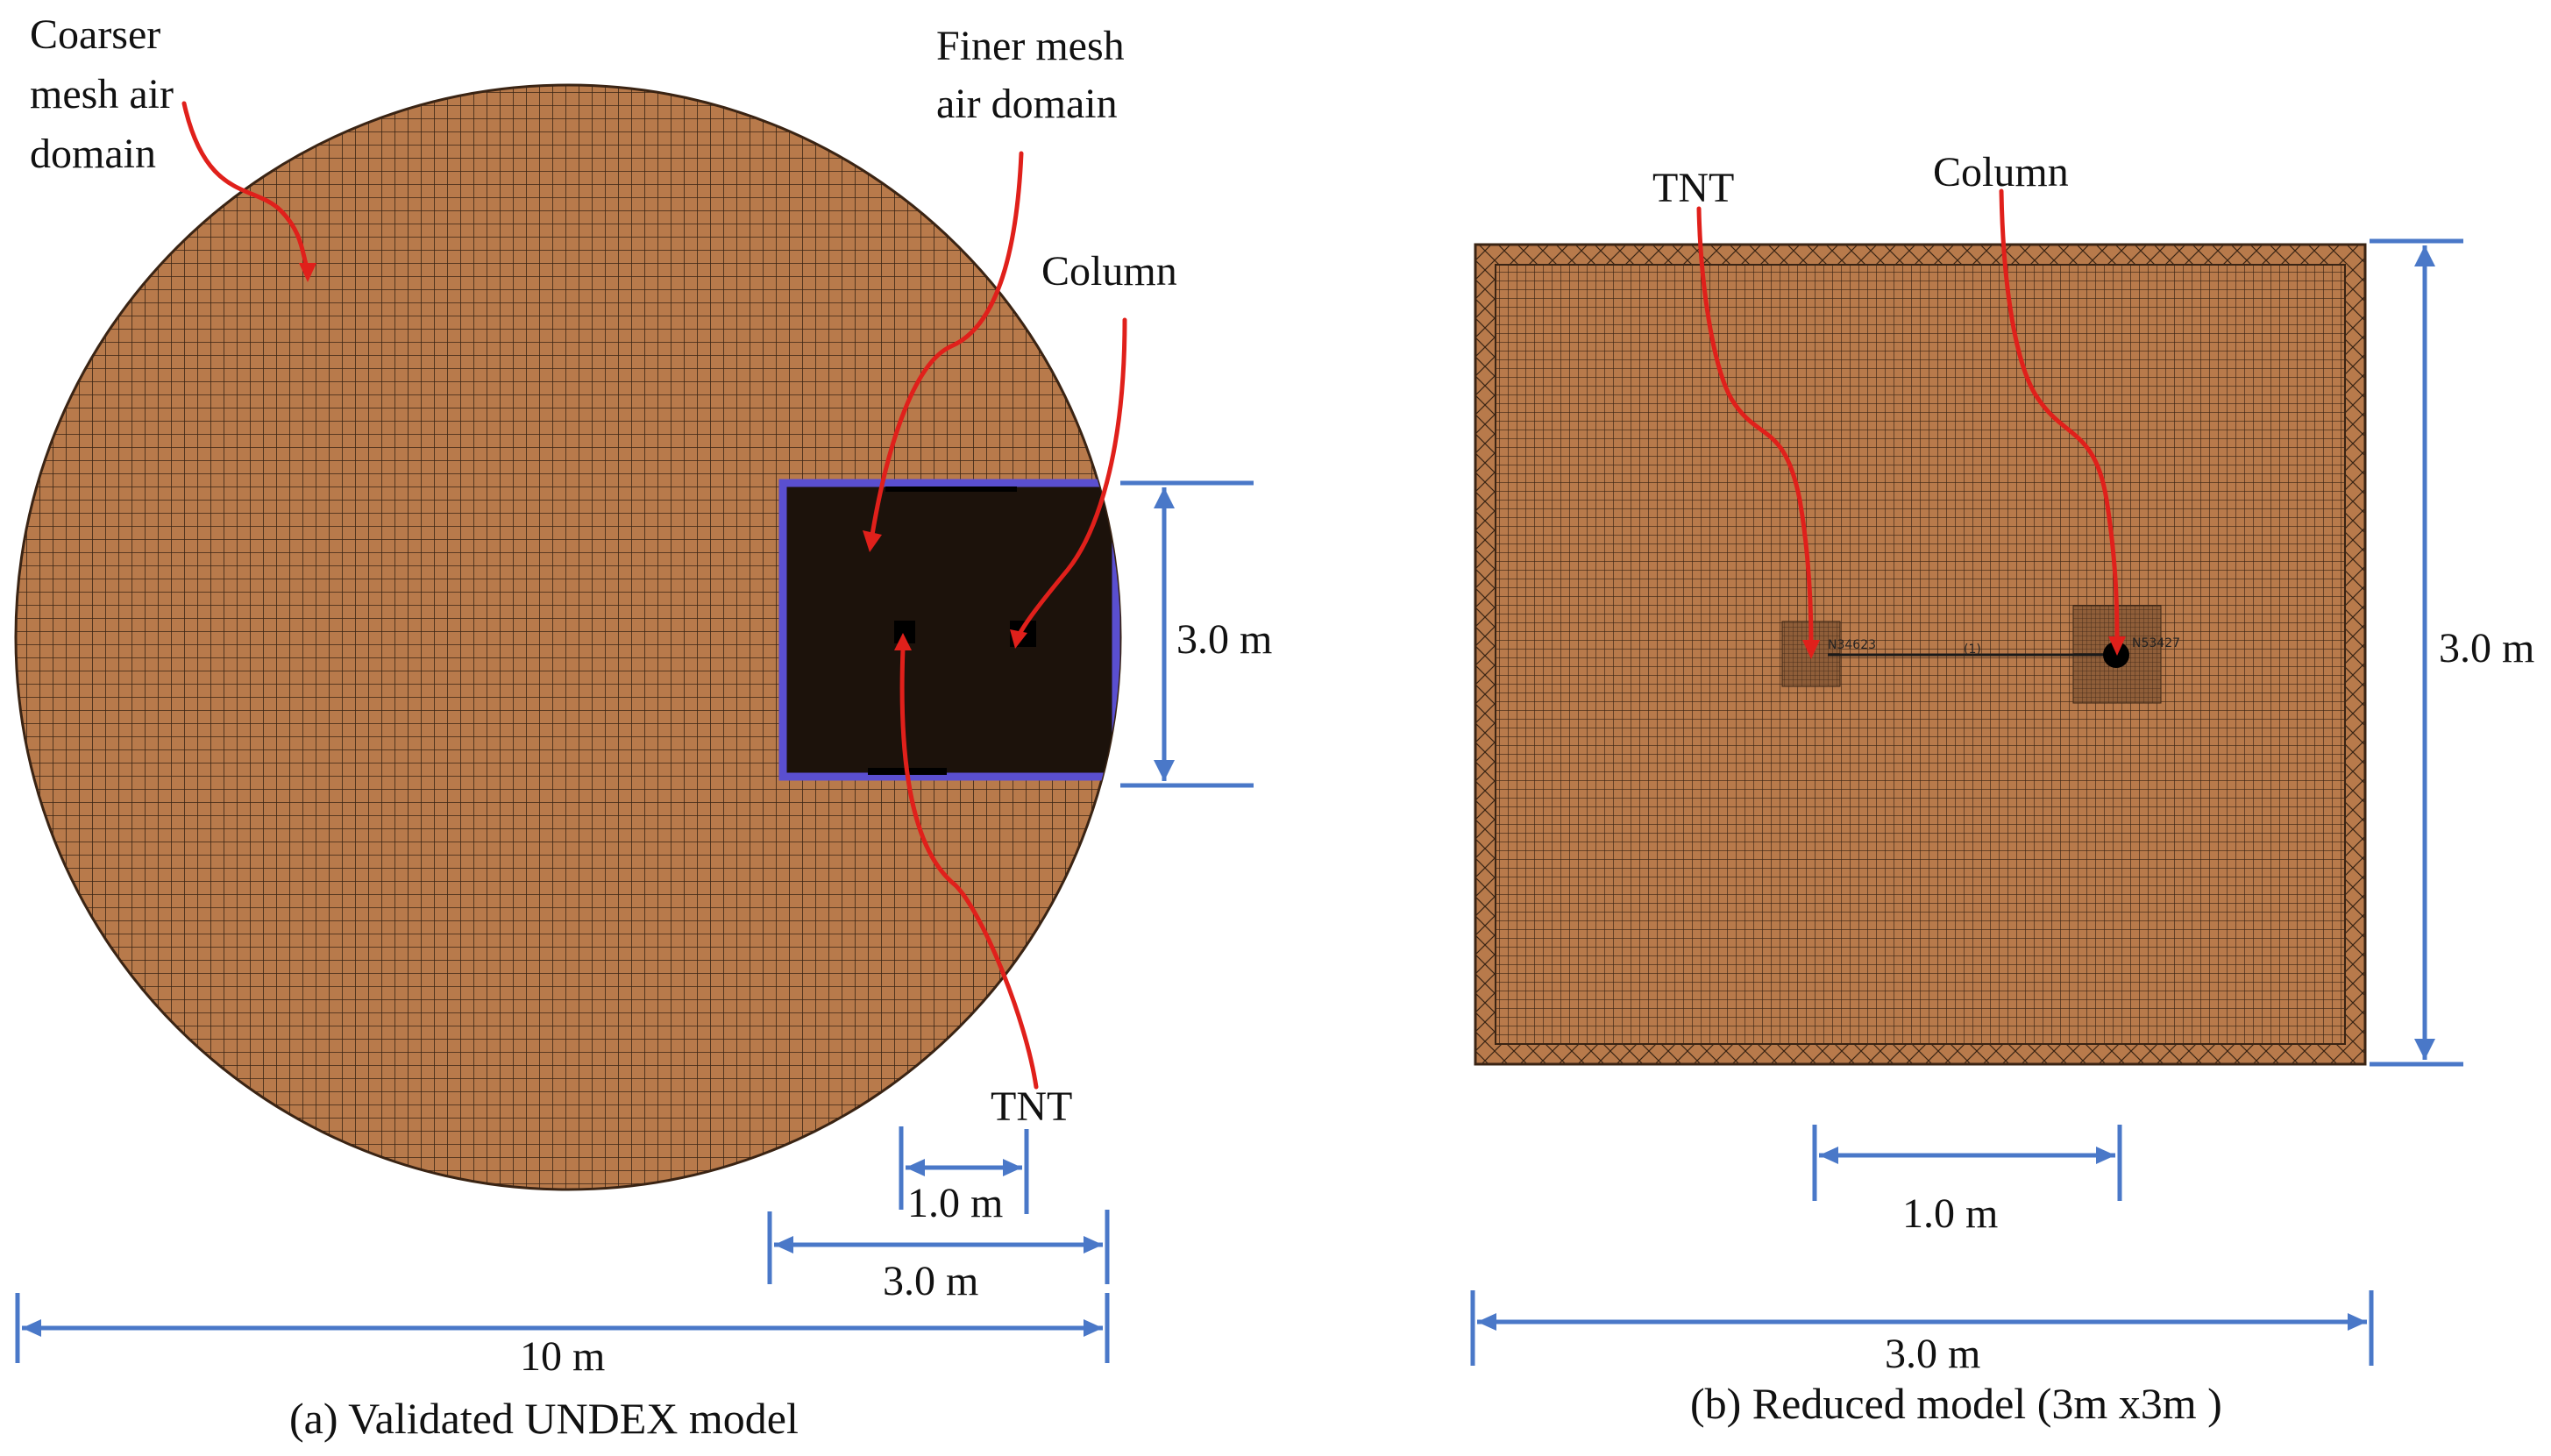  What do you see at coordinates (2001, 172) in the screenshot?
I see `column-label-b: Column` at bounding box center [2001, 172].